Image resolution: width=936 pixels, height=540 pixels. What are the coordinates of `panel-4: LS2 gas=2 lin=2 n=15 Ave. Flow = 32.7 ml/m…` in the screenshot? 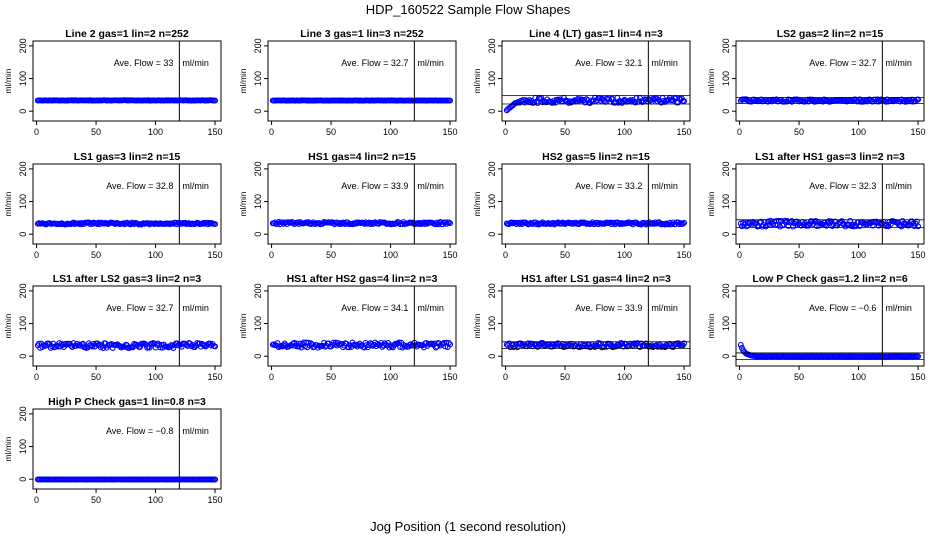 It's located at (816, 82).